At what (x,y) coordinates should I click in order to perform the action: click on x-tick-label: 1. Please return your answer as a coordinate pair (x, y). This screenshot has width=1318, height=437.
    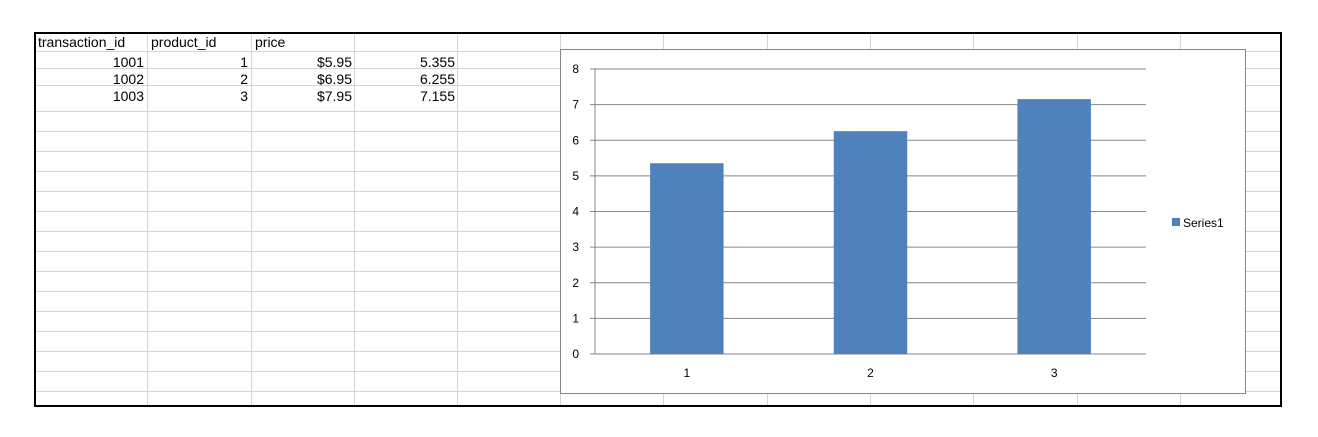
    Looking at the image, I should click on (686, 373).